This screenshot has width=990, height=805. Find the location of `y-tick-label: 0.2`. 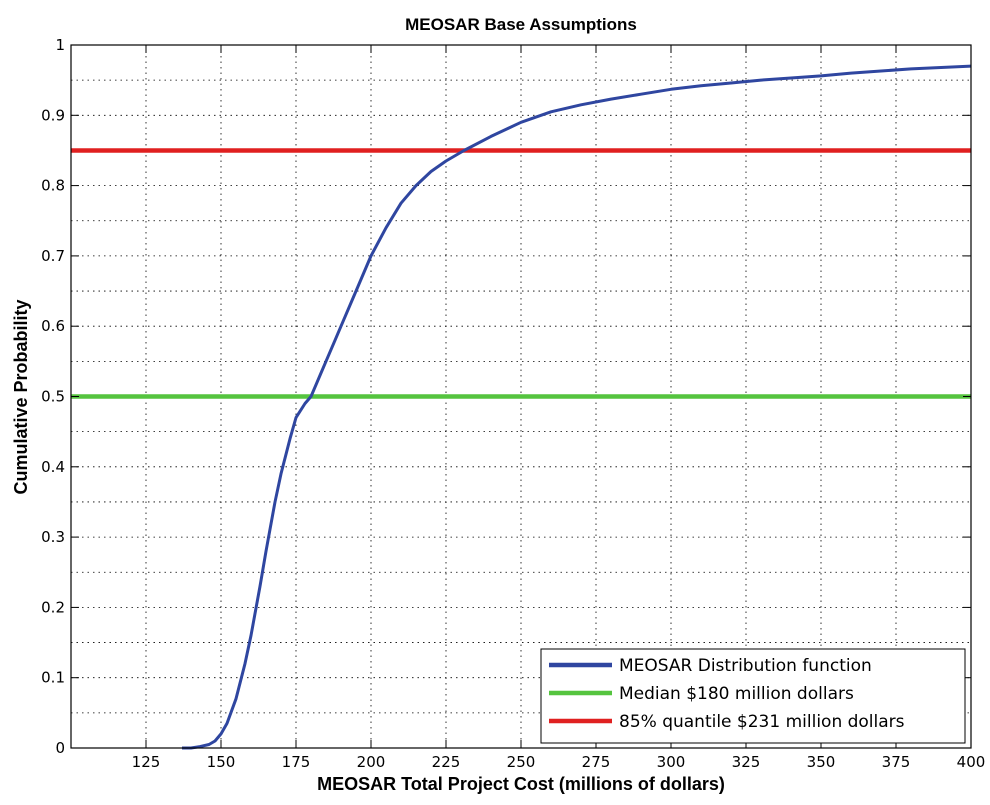

y-tick-label: 0.2 is located at coordinates (53, 607).